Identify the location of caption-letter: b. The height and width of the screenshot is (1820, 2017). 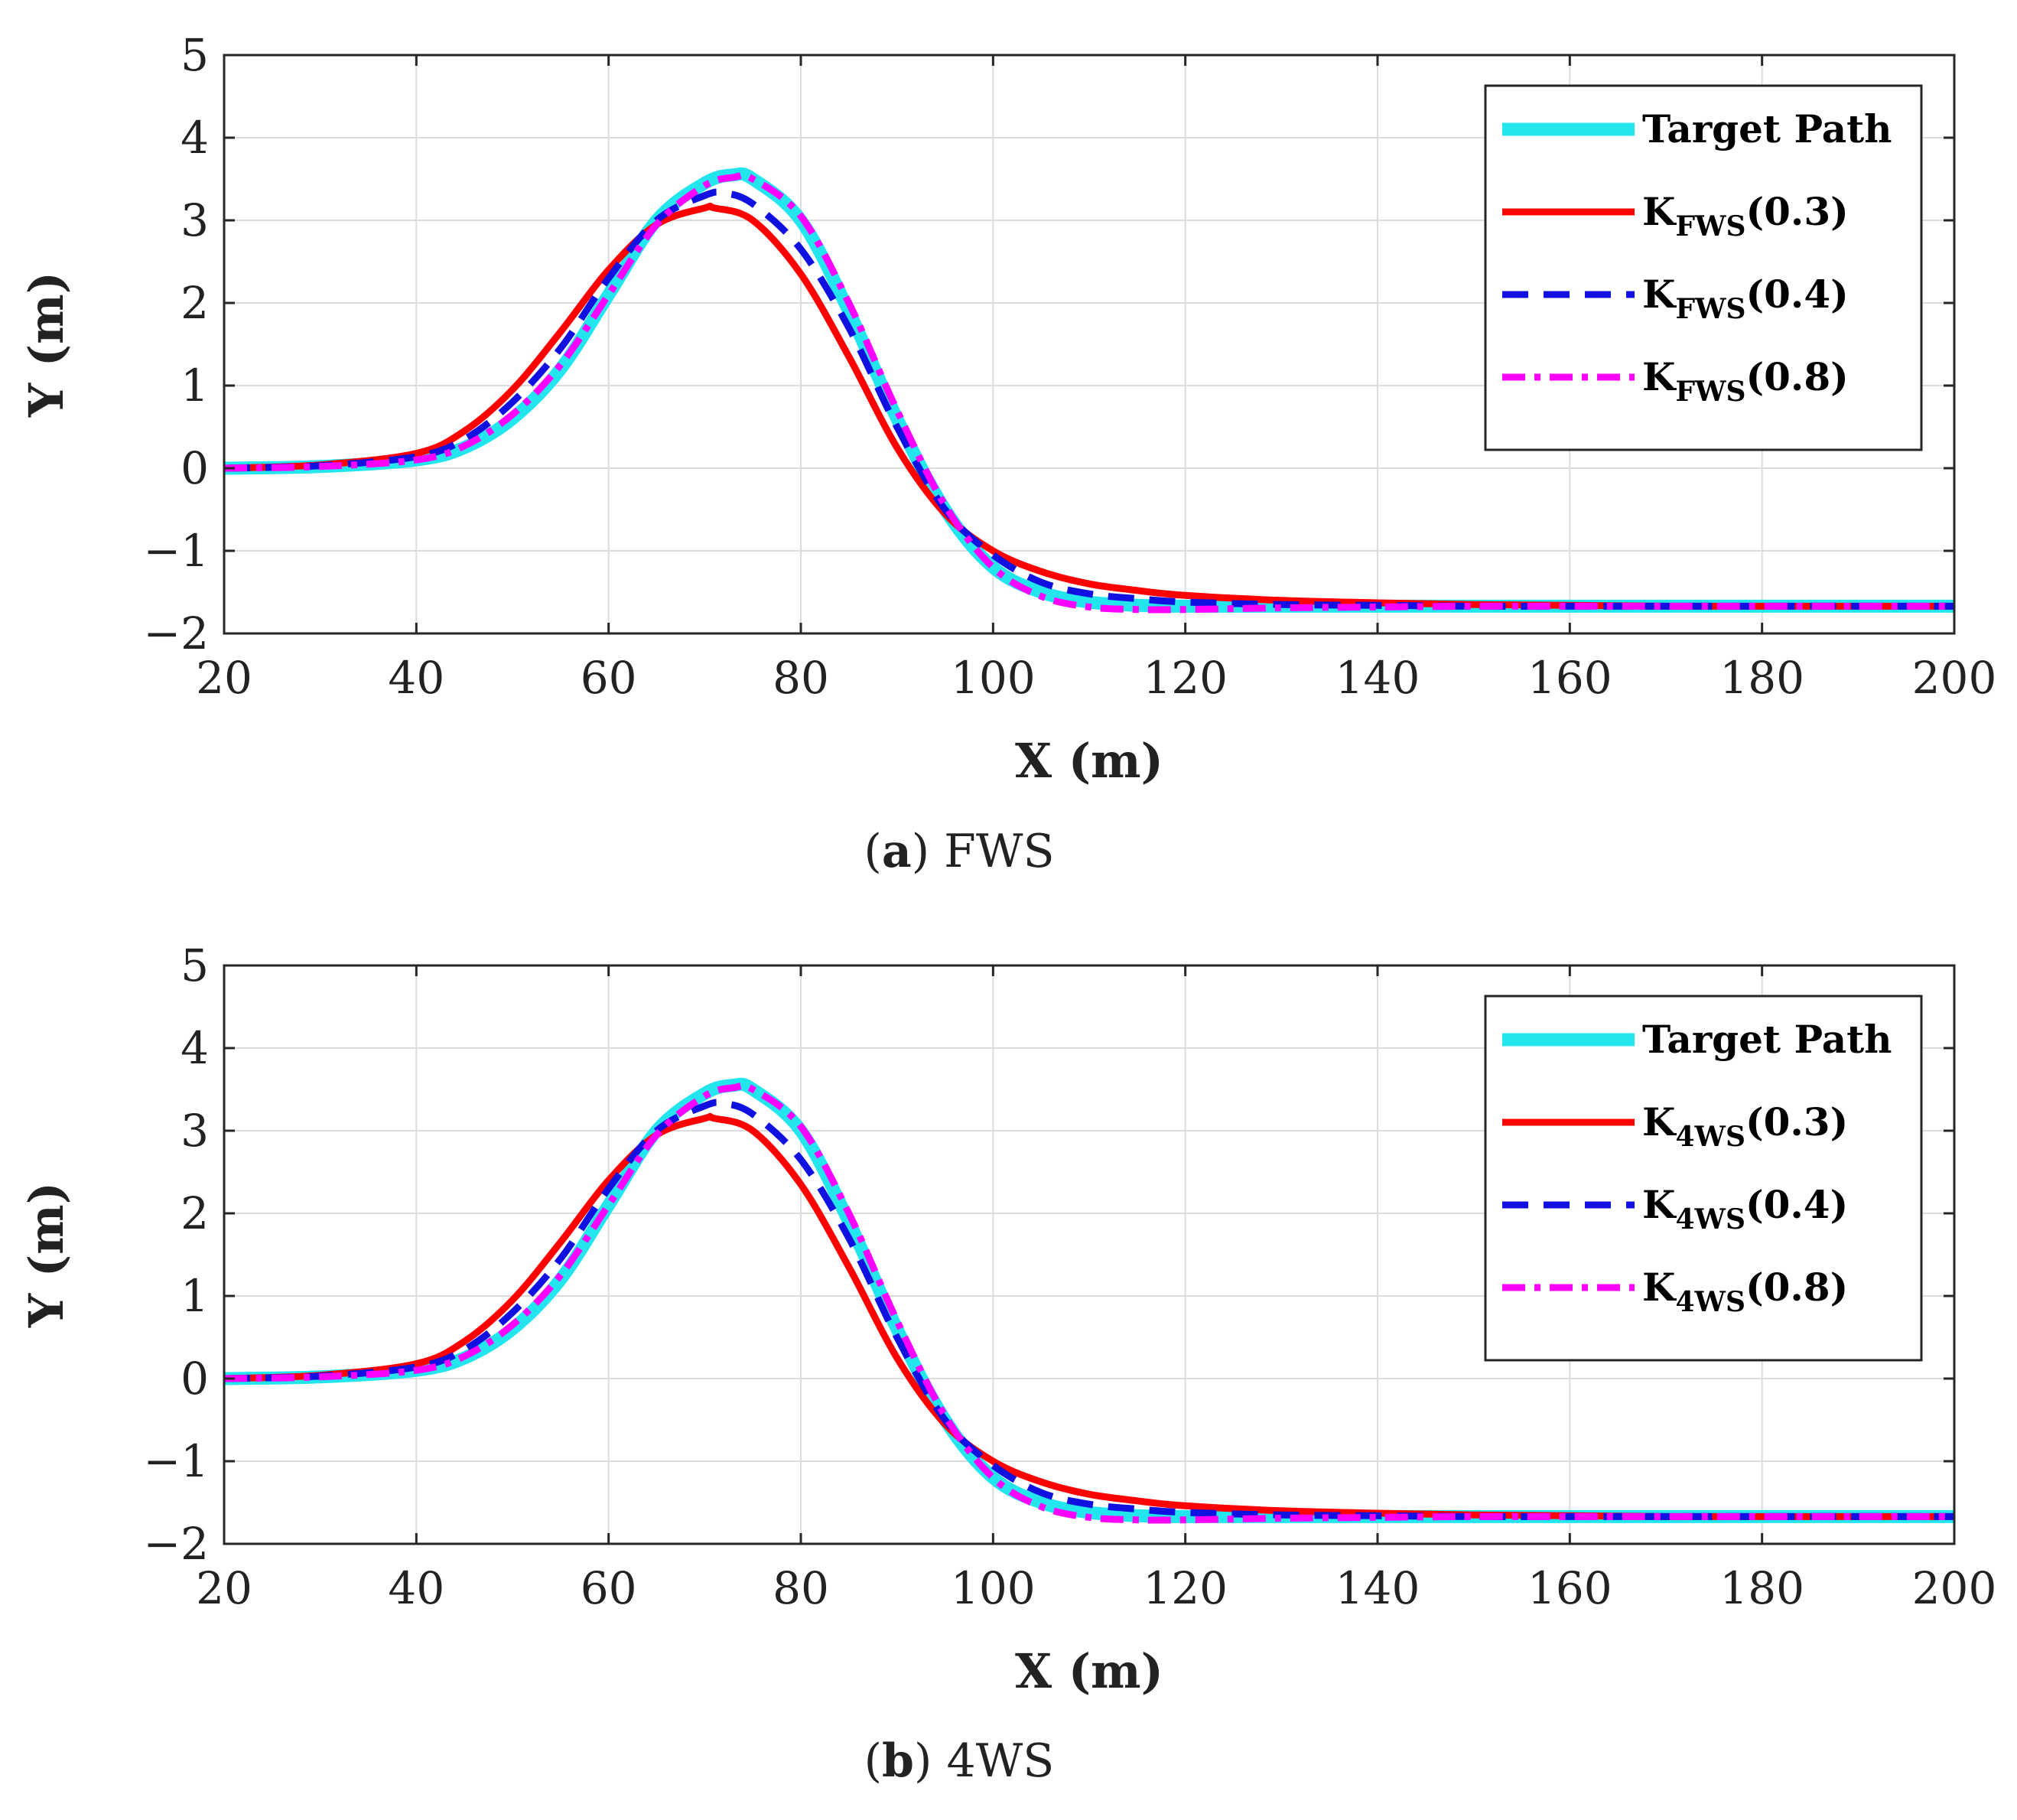
(898, 1761).